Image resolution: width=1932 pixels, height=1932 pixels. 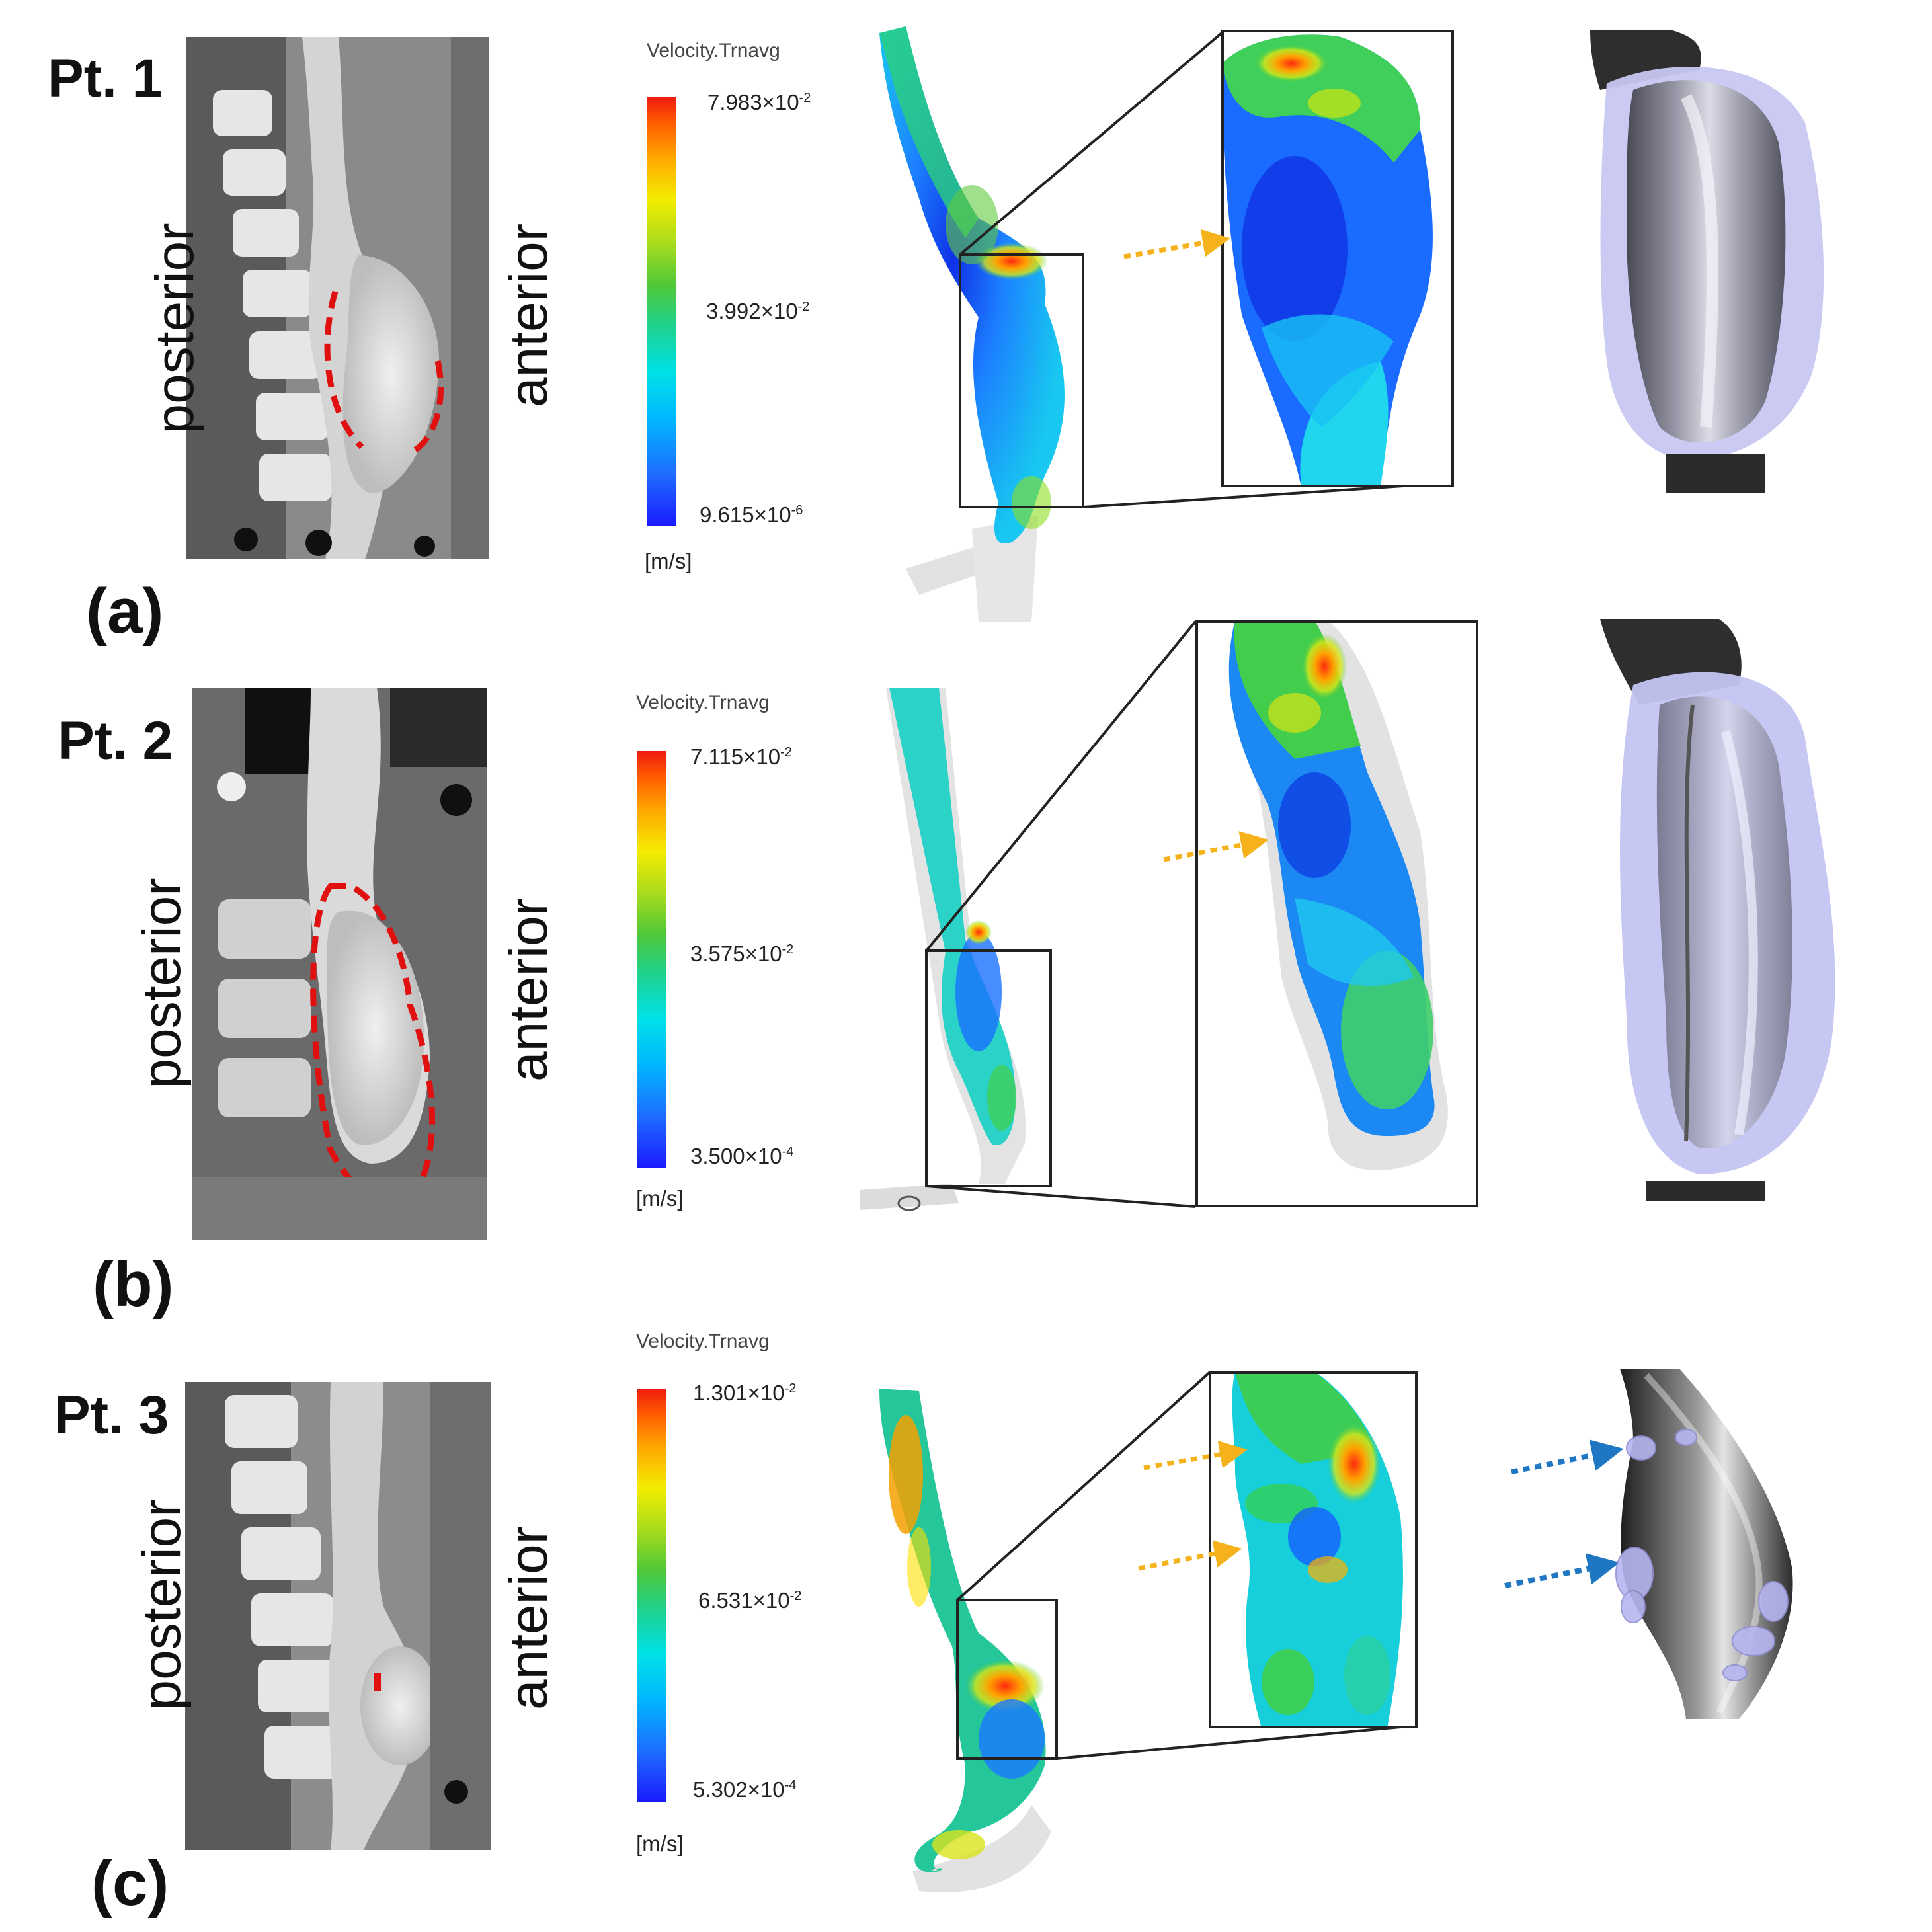 I want to click on panel-letter: (c), so click(x=130, y=1884).